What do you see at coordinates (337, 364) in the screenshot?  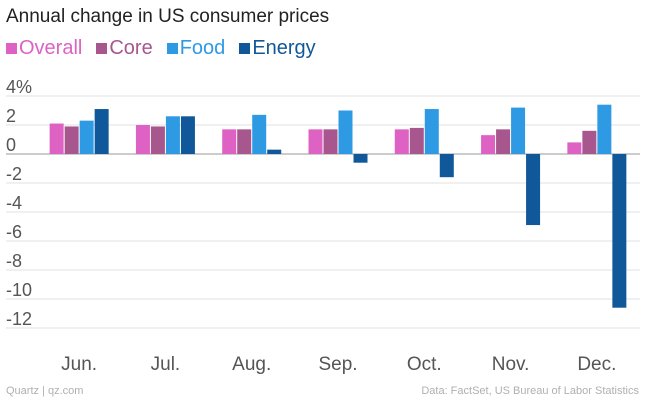 I see `x-tick-label: Sep.` at bounding box center [337, 364].